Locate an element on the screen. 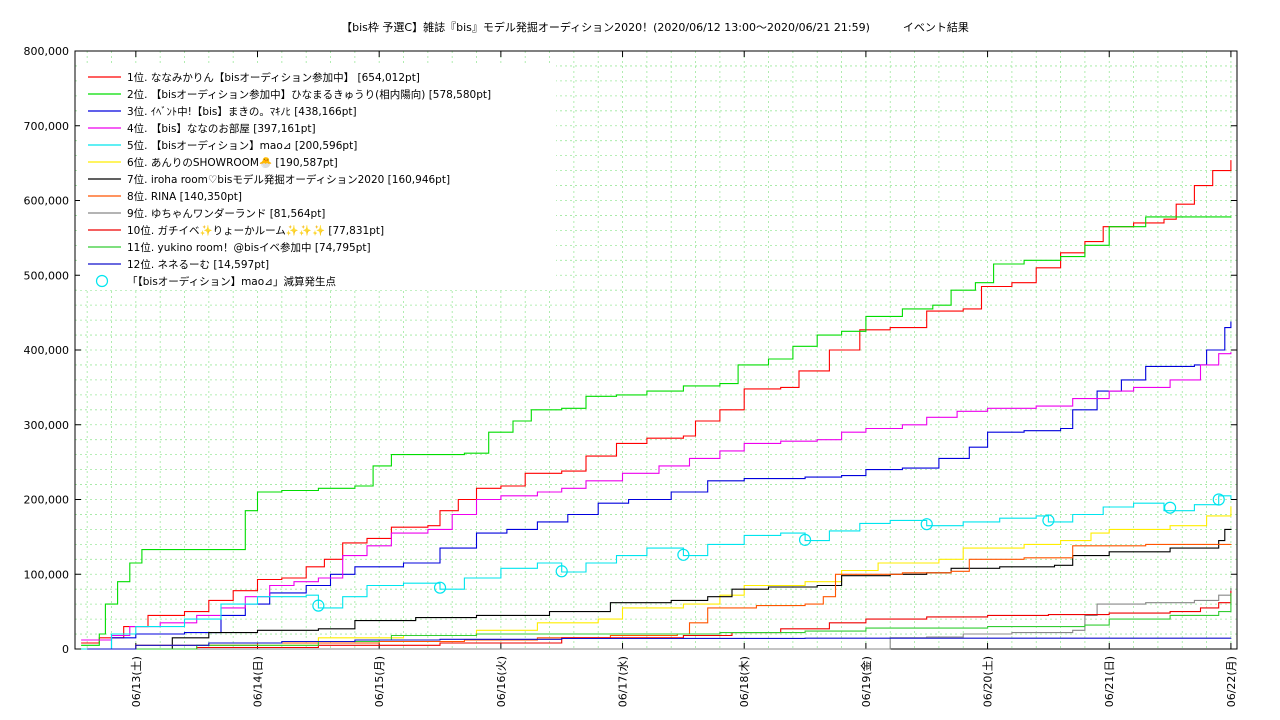 Image resolution: width=1280 pixels, height=720 pixels. legend-background is located at coordinates (318, 177).